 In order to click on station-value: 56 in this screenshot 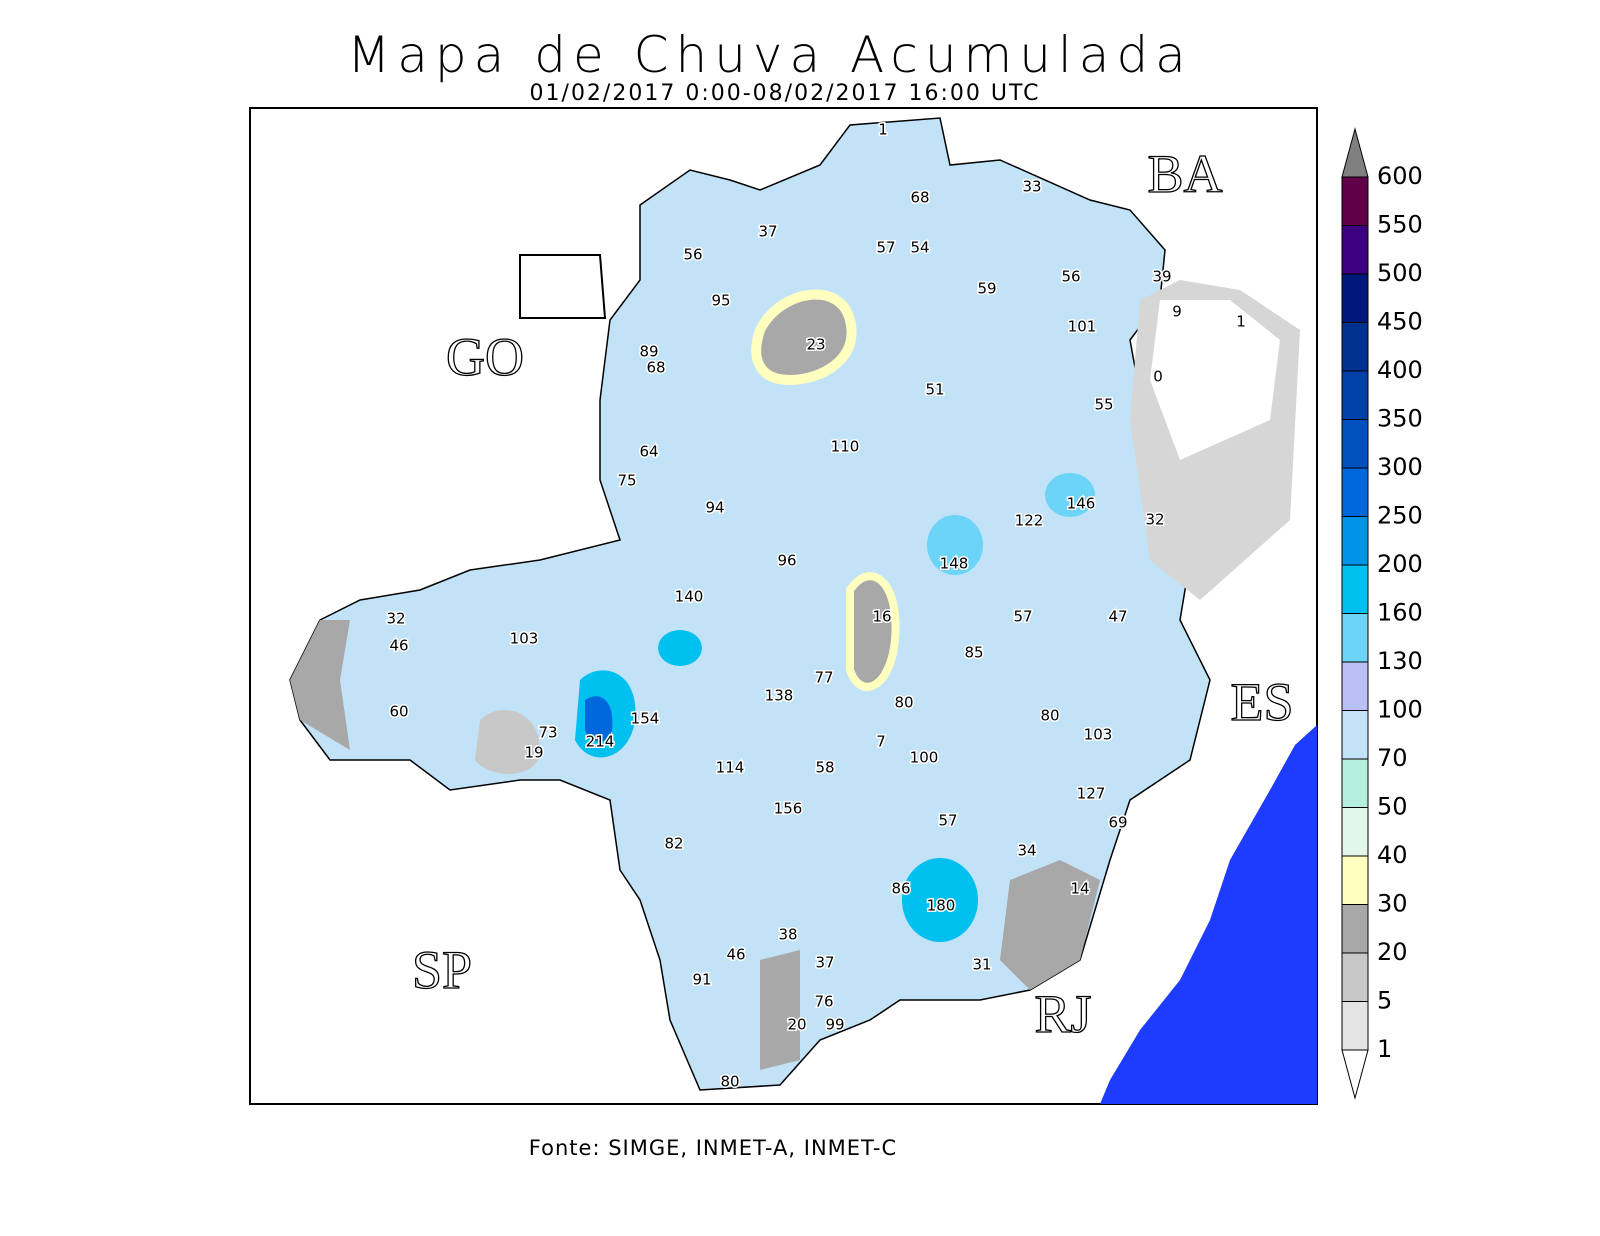, I will do `click(692, 255)`.